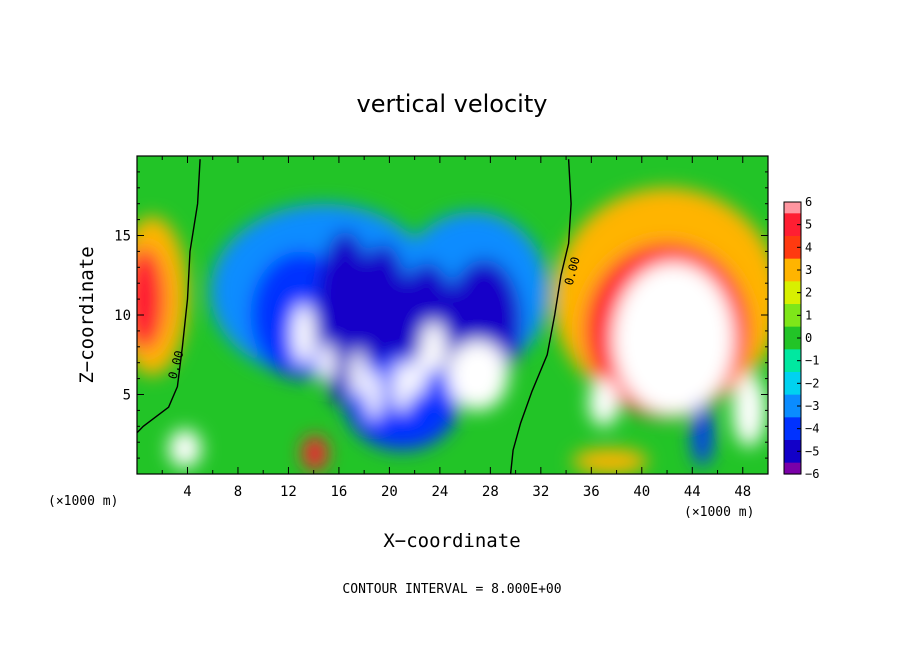 Image resolution: width=904 pixels, height=654 pixels. What do you see at coordinates (451, 541) in the screenshot?
I see `x-axis-label: X−coordinate` at bounding box center [451, 541].